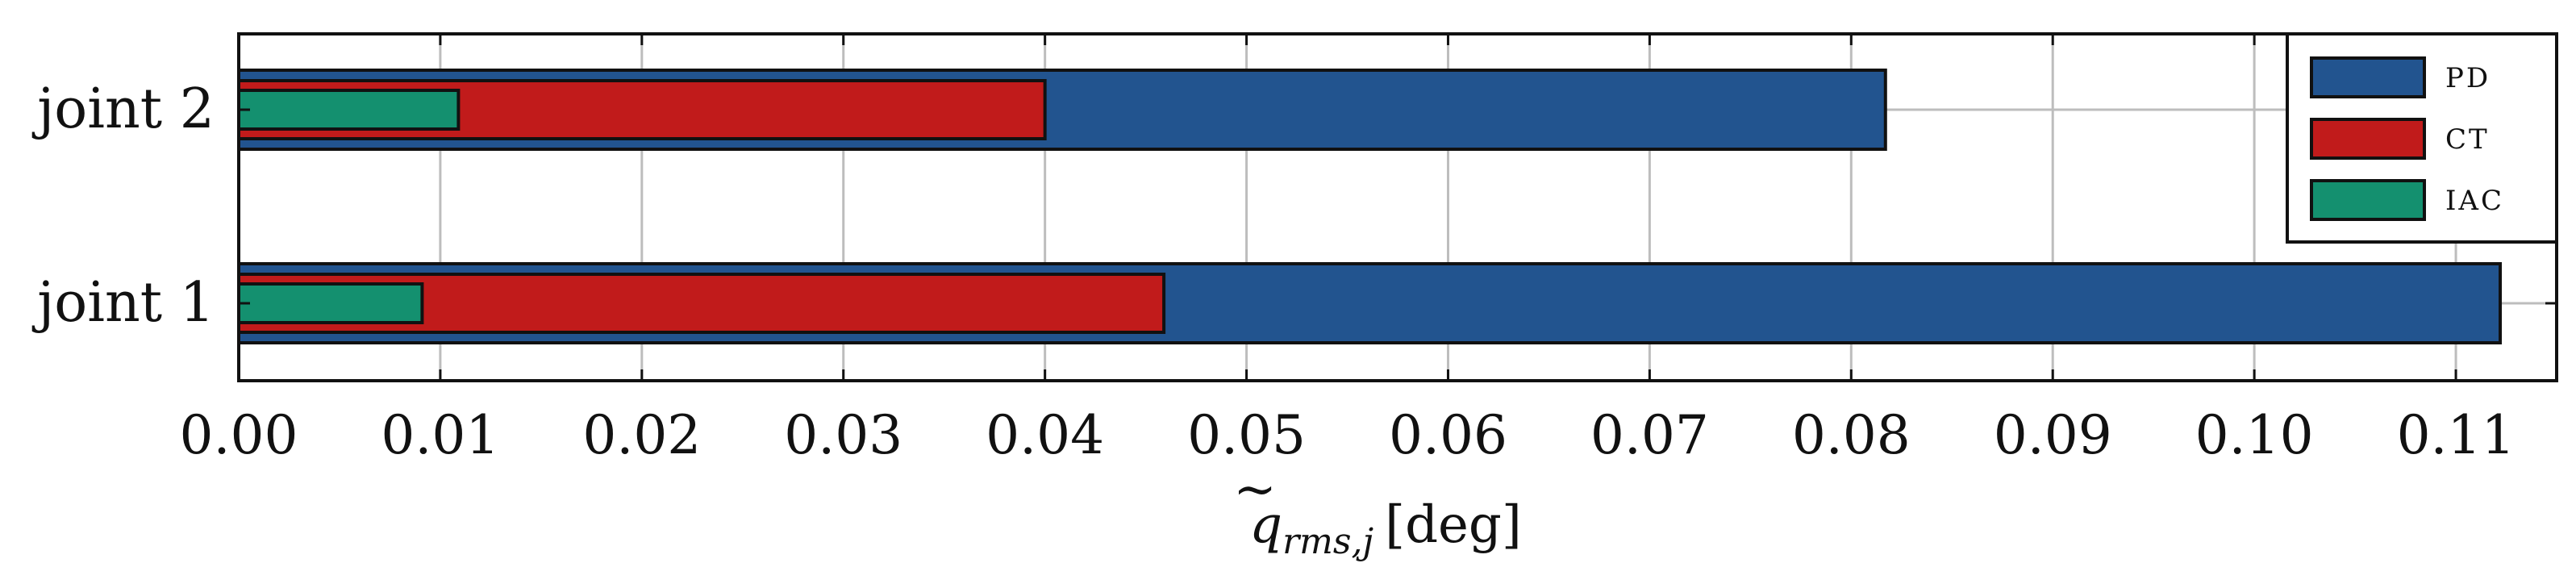  Describe the element at coordinates (1851, 435) in the screenshot. I see `x-tick-label-8: 0.08` at that location.